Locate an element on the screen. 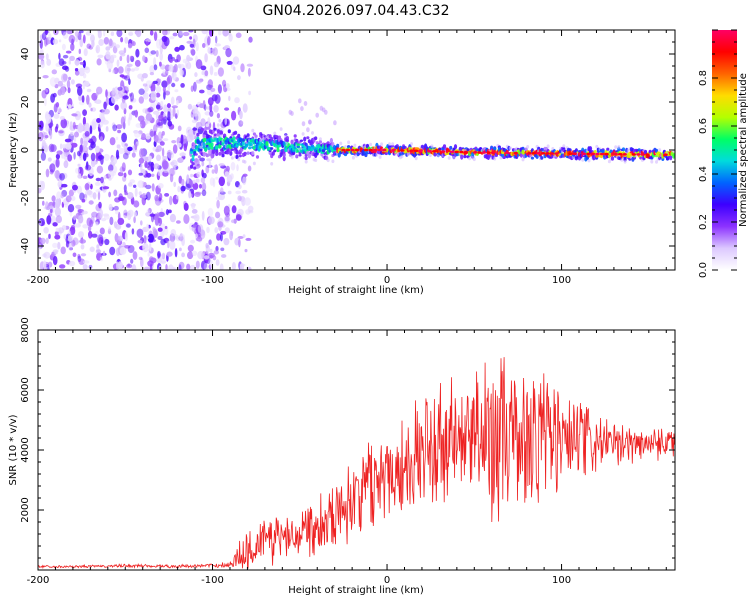 The image size is (750, 600). spectrogram-x-axis-label: Height of straight line (km) is located at coordinates (356, 290).